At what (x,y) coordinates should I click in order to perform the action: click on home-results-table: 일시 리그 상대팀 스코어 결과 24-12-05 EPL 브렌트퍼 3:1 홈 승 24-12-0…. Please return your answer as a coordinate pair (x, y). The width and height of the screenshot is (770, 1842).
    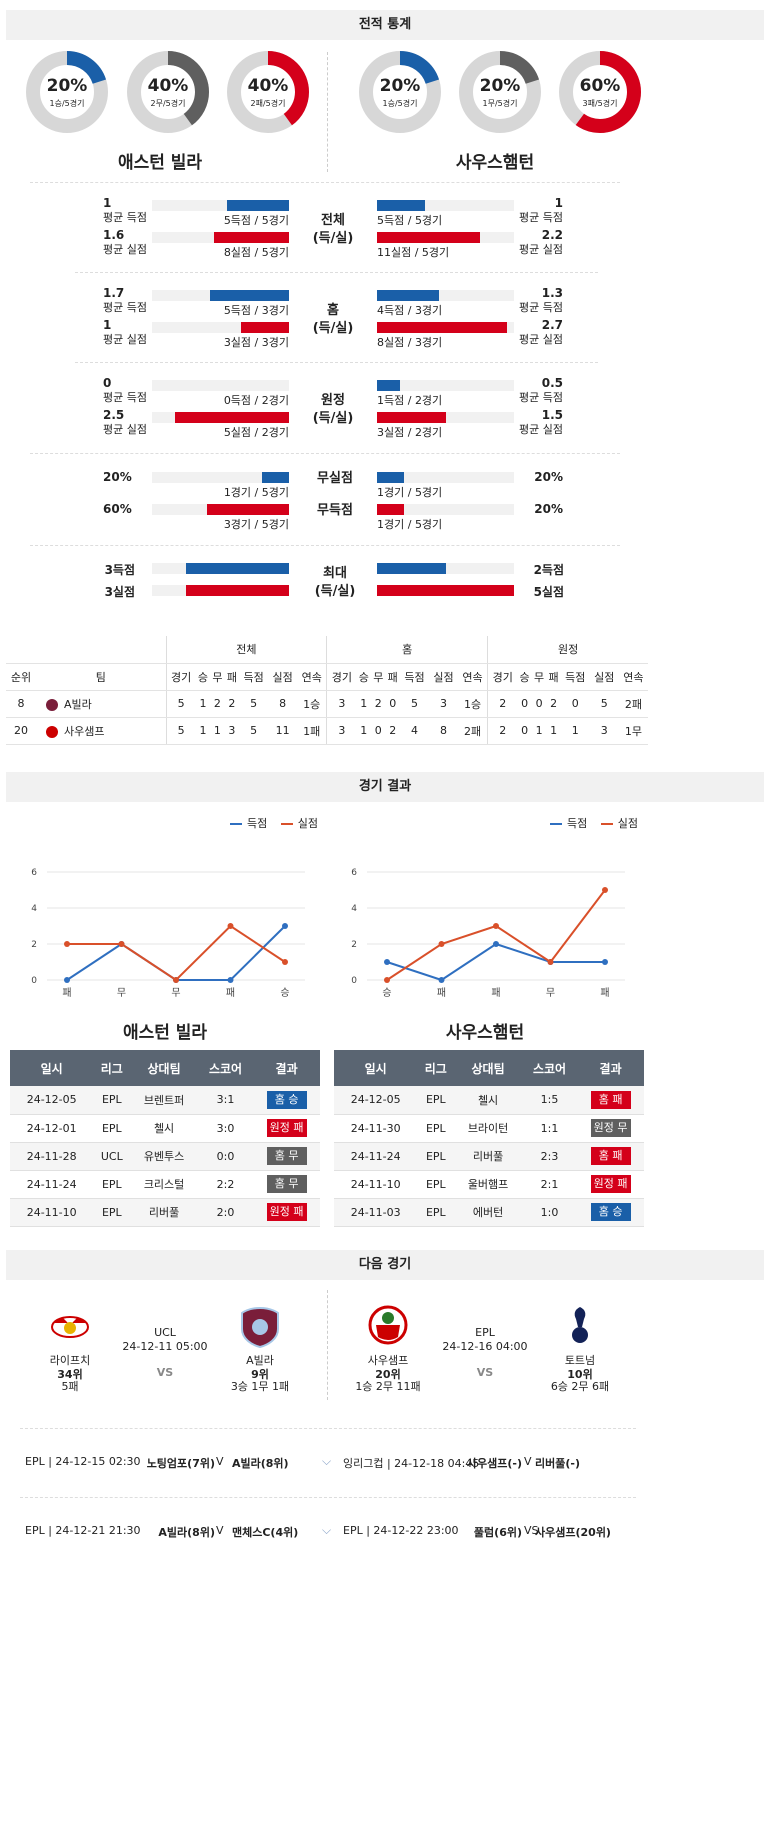
    Looking at the image, I should click on (165, 1138).